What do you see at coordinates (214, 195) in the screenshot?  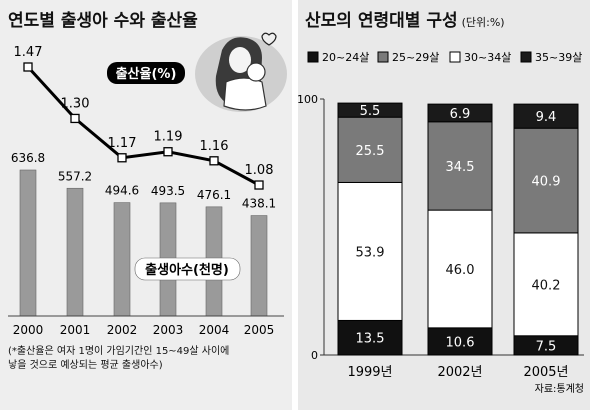 I see `births-value-label: 476.1` at bounding box center [214, 195].